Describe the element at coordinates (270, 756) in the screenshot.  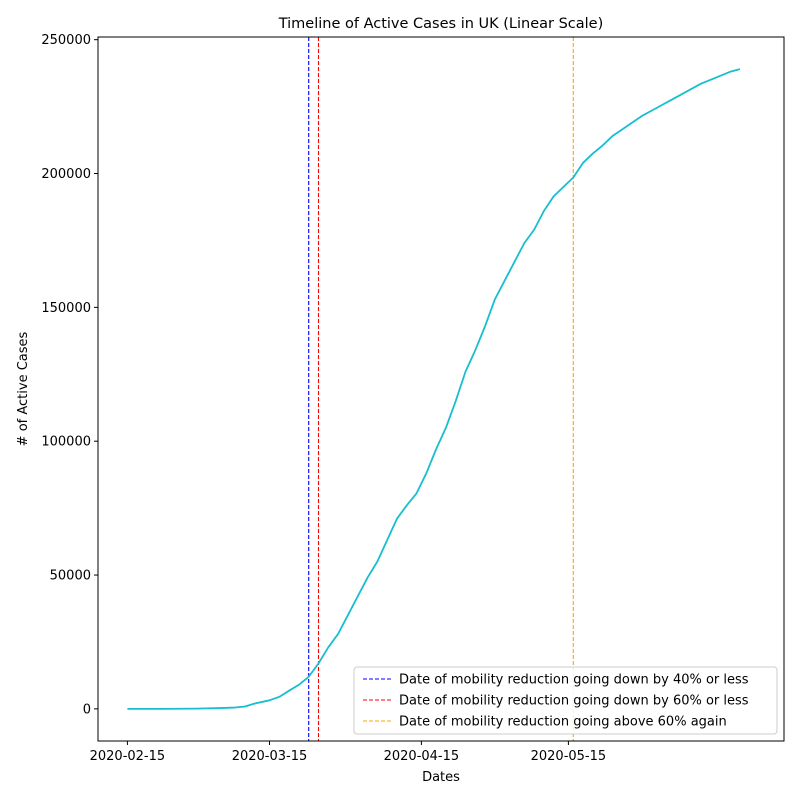
I see `x-tick-label-2: 2020-03-15` at that location.